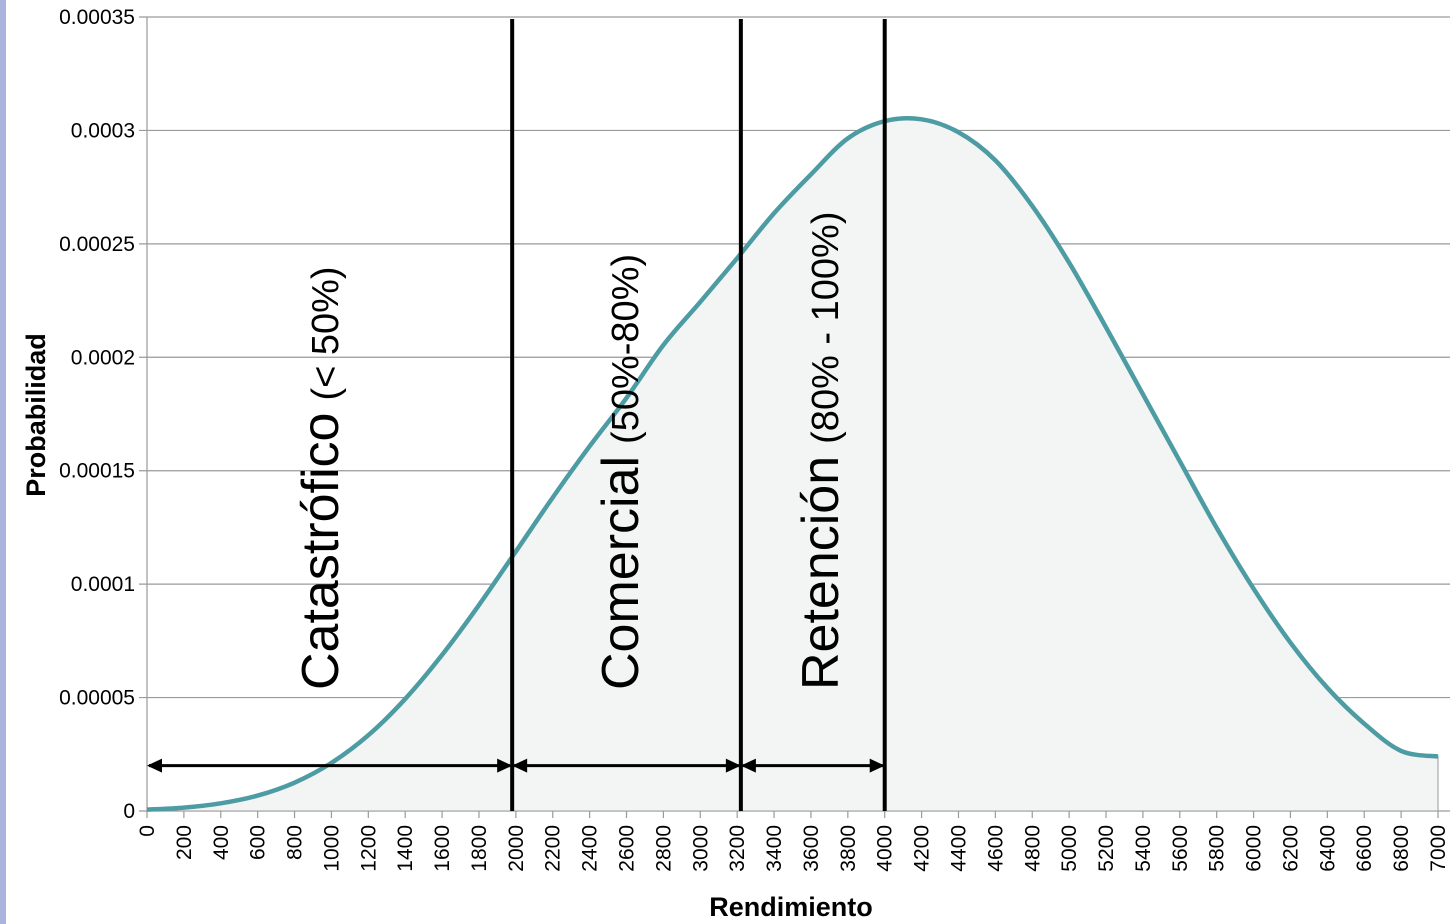 This screenshot has width=1456, height=924. Describe the element at coordinates (321, 478) in the screenshot. I see `zone-label: Catastrófico(< 50%)` at that location.